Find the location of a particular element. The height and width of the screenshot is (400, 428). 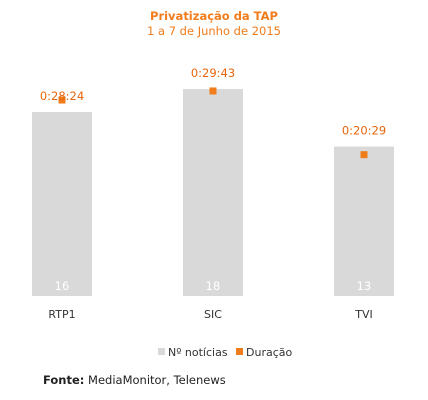

chart-title: Privatização da TAP is located at coordinates (214, 16).